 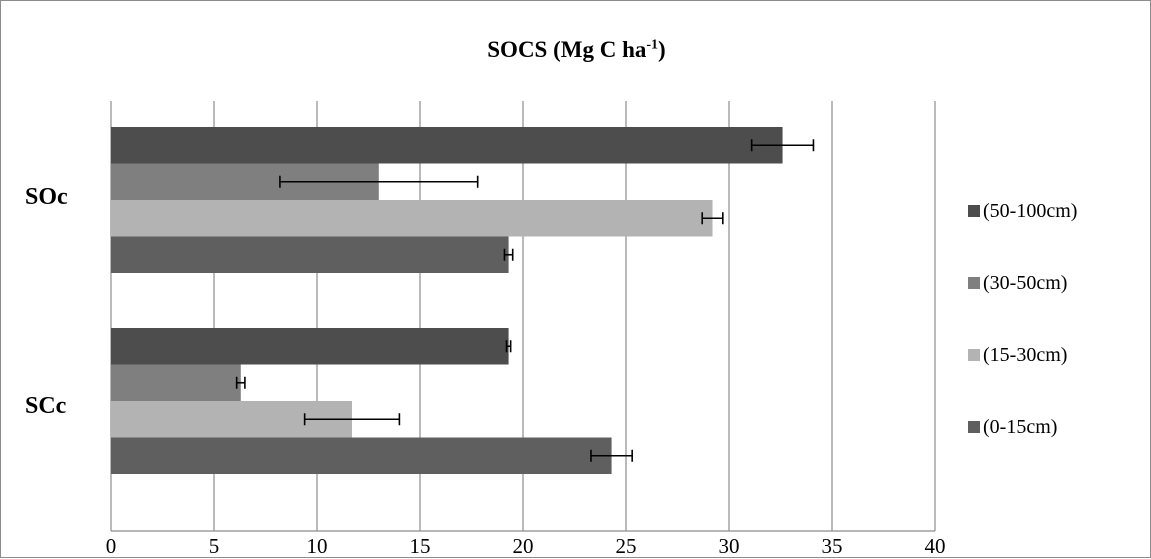 I want to click on x-tick-label-35: 35, so click(x=832, y=546).